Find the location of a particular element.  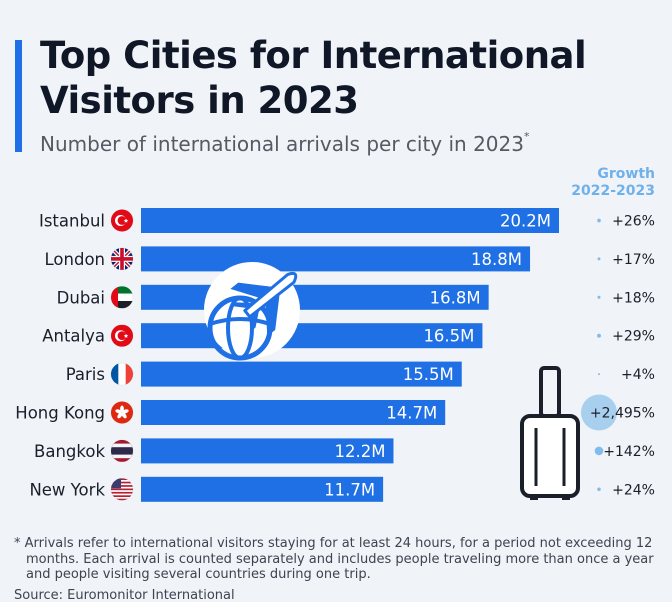

bar-value-label: 14.7M is located at coordinates (411, 413).